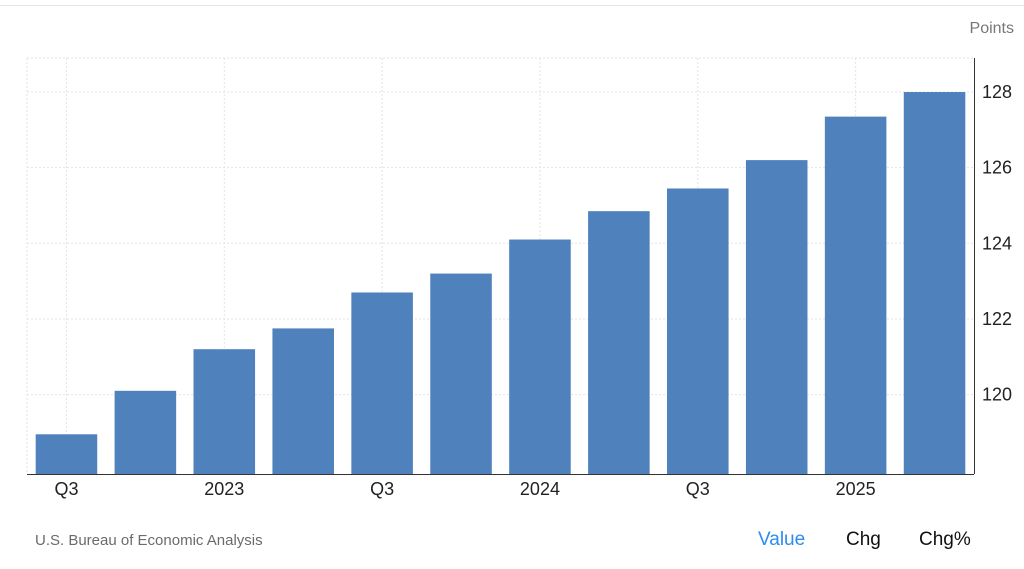 The height and width of the screenshot is (569, 1024). What do you see at coordinates (540, 489) in the screenshot?
I see `x-tick-label: 2024` at bounding box center [540, 489].